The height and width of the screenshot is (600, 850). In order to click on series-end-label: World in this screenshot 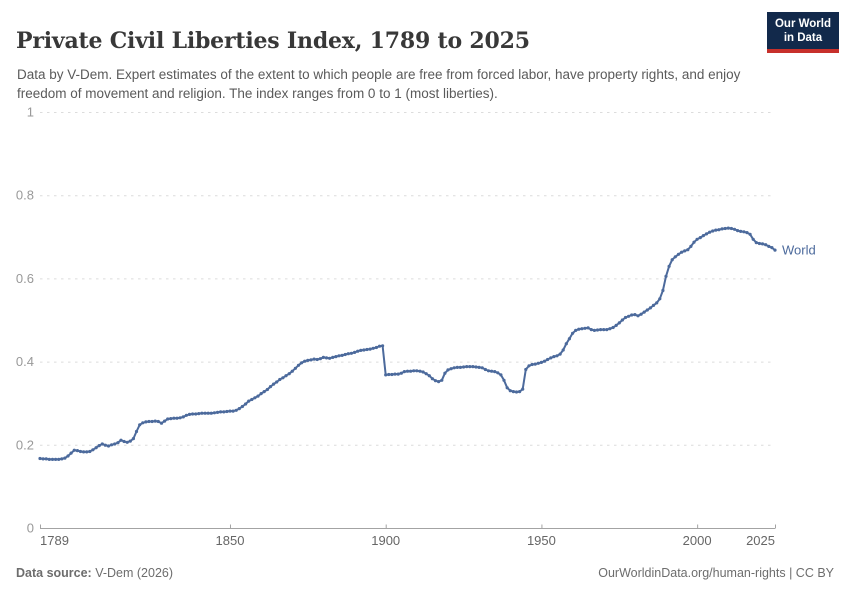, I will do `click(799, 250)`.